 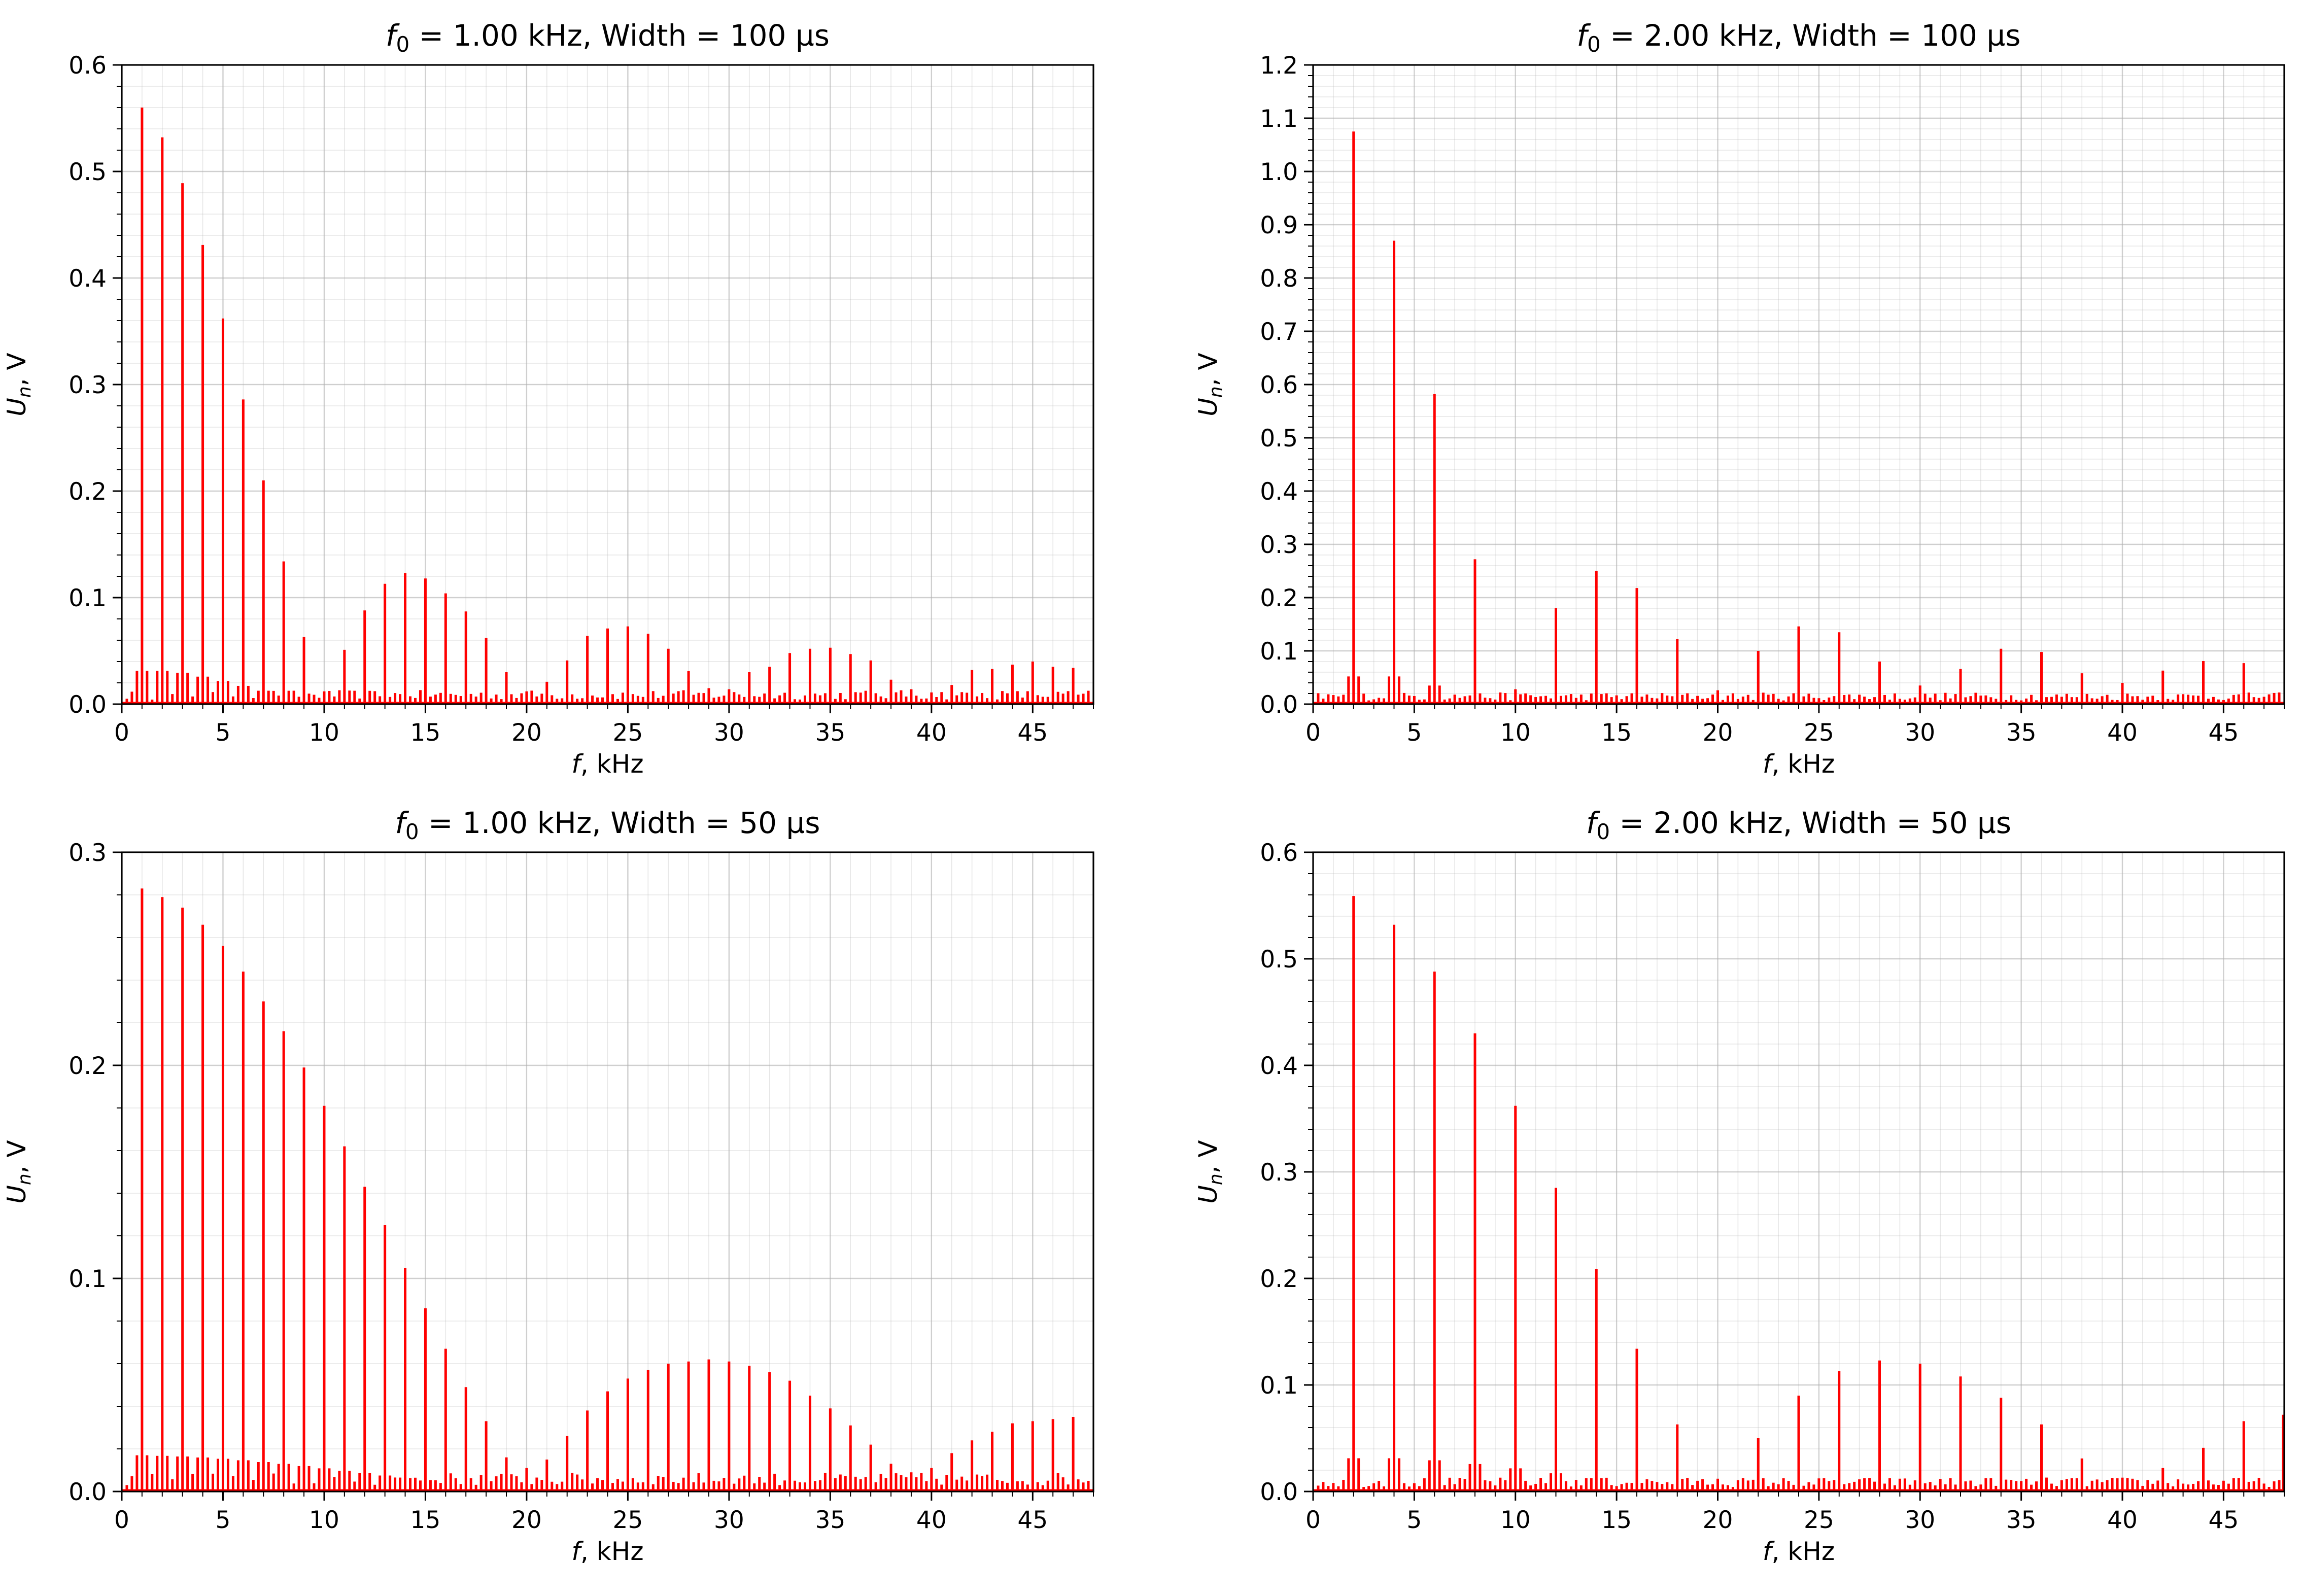 What do you see at coordinates (1799, 417) in the screenshot?
I see `harmonic-stems` at bounding box center [1799, 417].